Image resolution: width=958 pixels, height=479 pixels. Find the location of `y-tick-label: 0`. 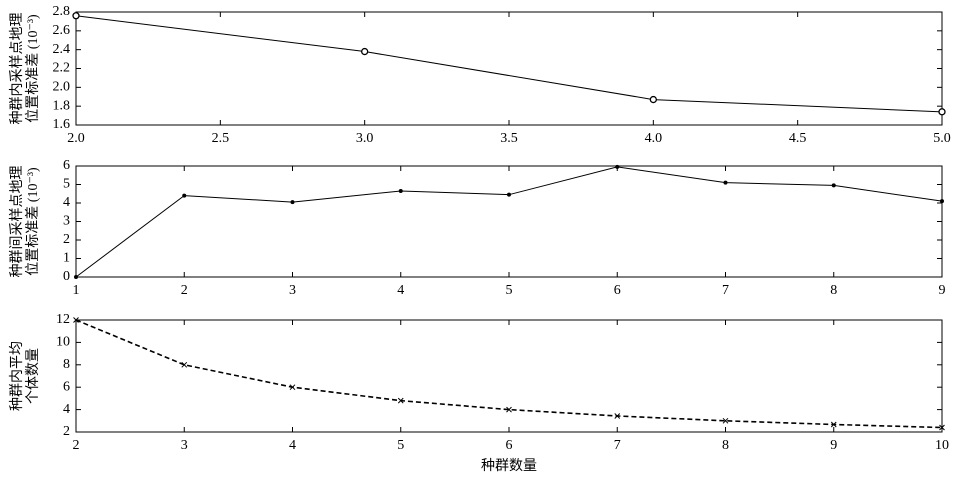

y-tick-label: 0 is located at coordinates (66, 276).